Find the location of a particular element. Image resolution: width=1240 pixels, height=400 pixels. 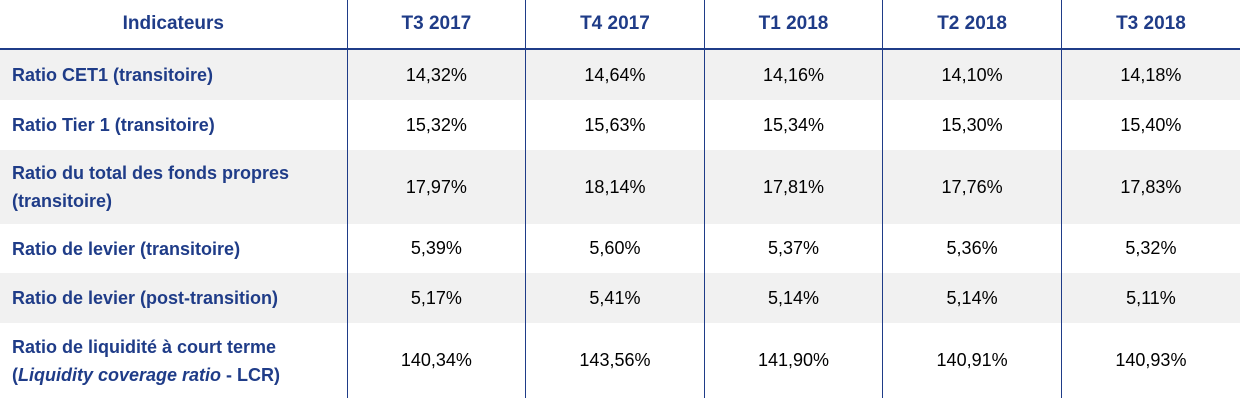

table-cell: 5,60% is located at coordinates (615, 248).